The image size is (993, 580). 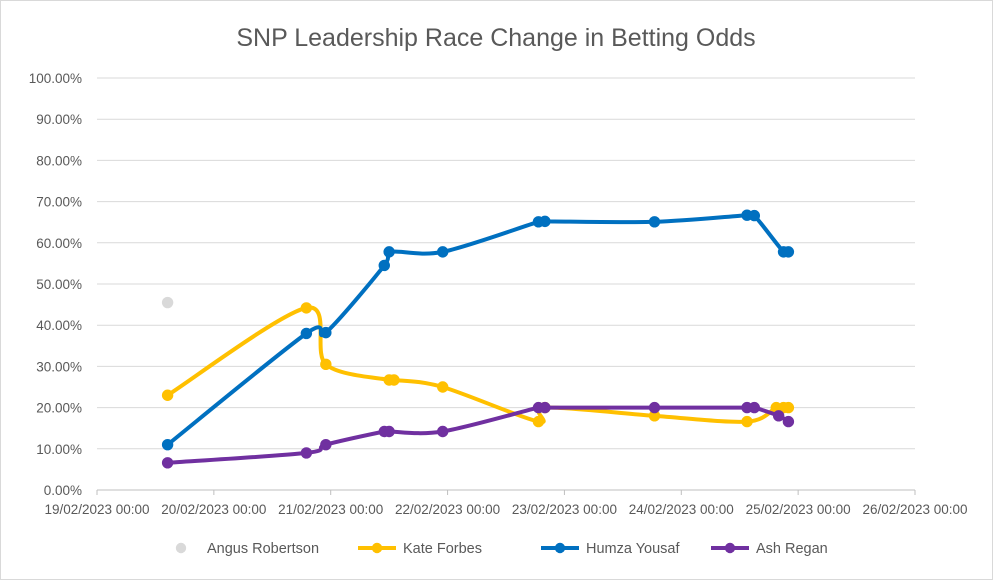 I want to click on legend-label: Ash Regan, so click(x=792, y=549).